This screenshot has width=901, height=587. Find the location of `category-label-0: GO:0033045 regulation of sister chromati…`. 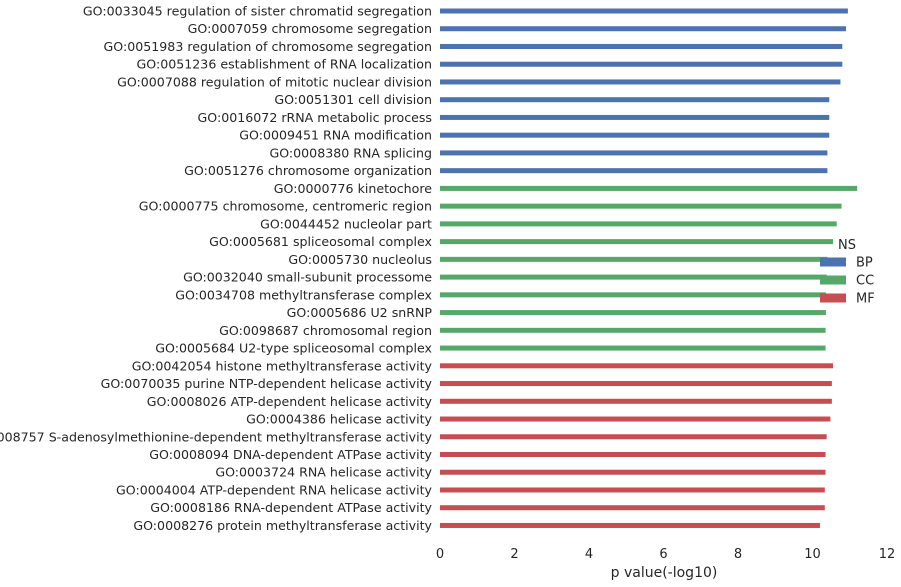

category-label-0: GO:0033045 regulation of sister chromati… is located at coordinates (257, 11).